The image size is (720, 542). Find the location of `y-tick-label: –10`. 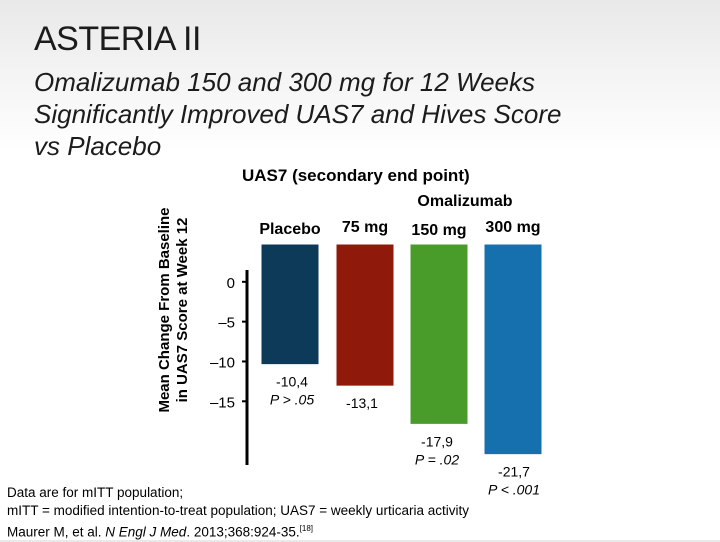

y-tick-label: –10 is located at coordinates (222, 362).